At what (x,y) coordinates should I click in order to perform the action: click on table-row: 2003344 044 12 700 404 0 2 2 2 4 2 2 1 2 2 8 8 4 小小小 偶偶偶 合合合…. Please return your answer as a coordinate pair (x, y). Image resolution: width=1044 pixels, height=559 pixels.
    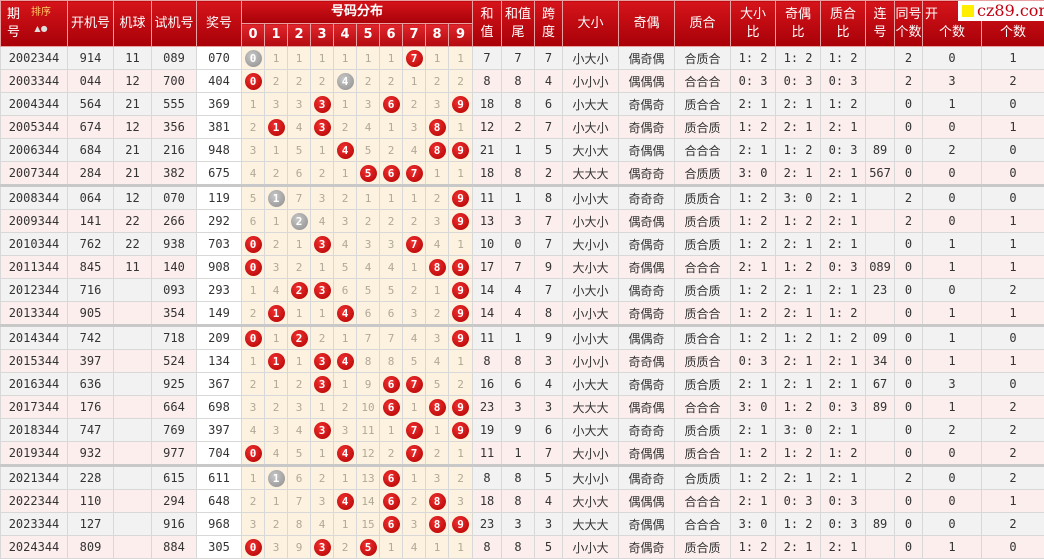
    Looking at the image, I should click on (522, 81).